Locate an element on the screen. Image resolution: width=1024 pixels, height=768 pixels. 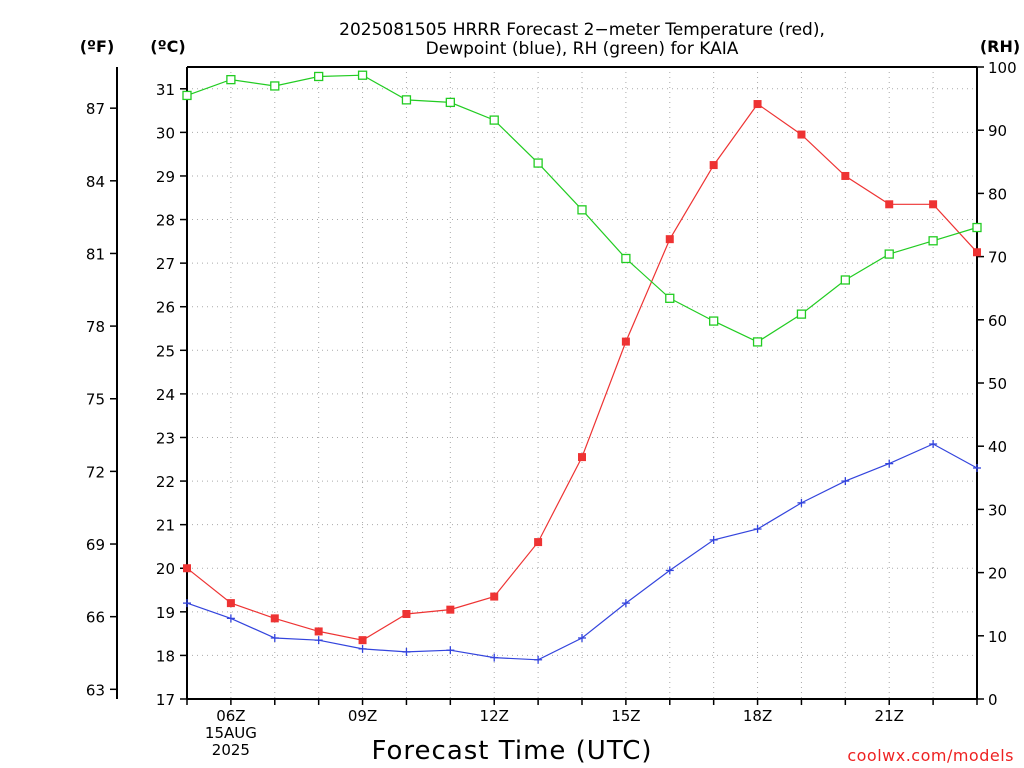
fahrenheit-tick-label: 66 is located at coordinates (95, 618).